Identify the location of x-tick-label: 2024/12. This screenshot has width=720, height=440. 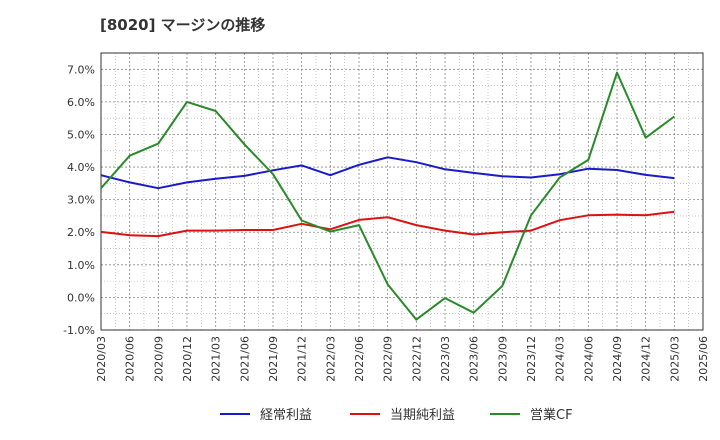
(646, 359).